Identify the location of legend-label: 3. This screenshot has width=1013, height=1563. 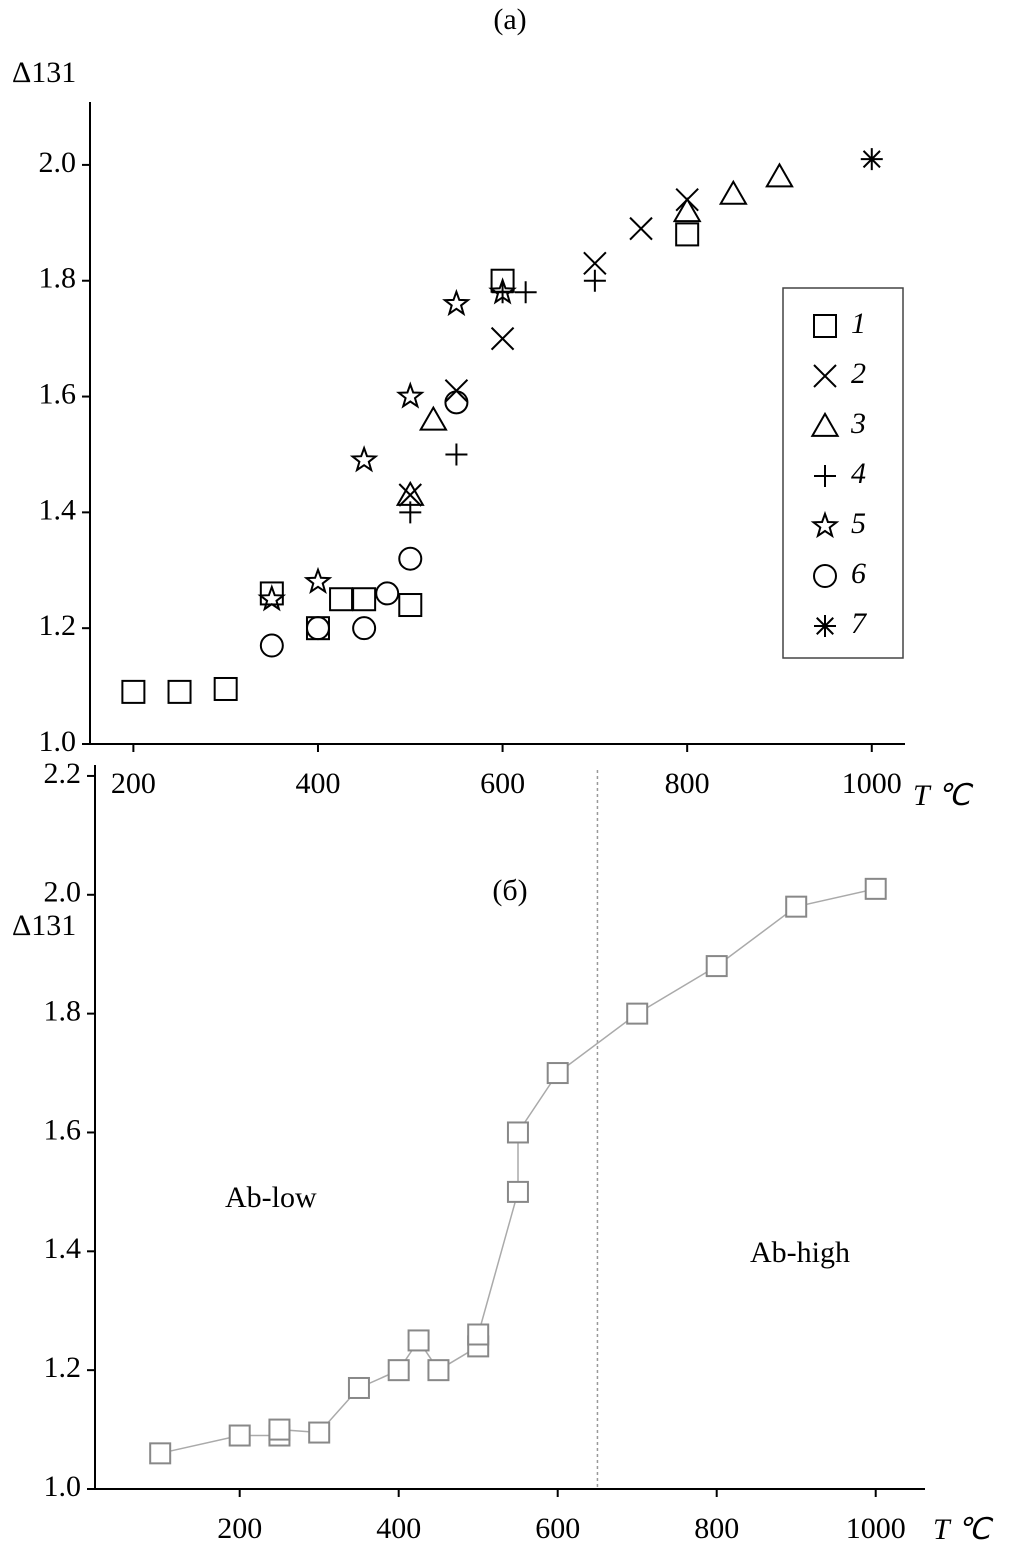
(858, 423).